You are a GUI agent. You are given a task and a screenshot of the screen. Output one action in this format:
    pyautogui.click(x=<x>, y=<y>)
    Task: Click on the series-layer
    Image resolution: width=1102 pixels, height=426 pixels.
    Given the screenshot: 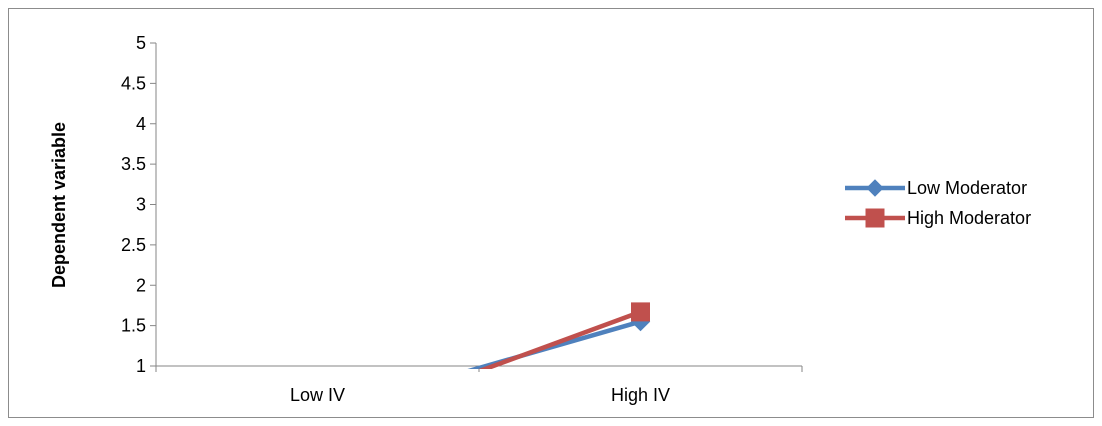 What is the action you would take?
    pyautogui.click(x=480, y=360)
    